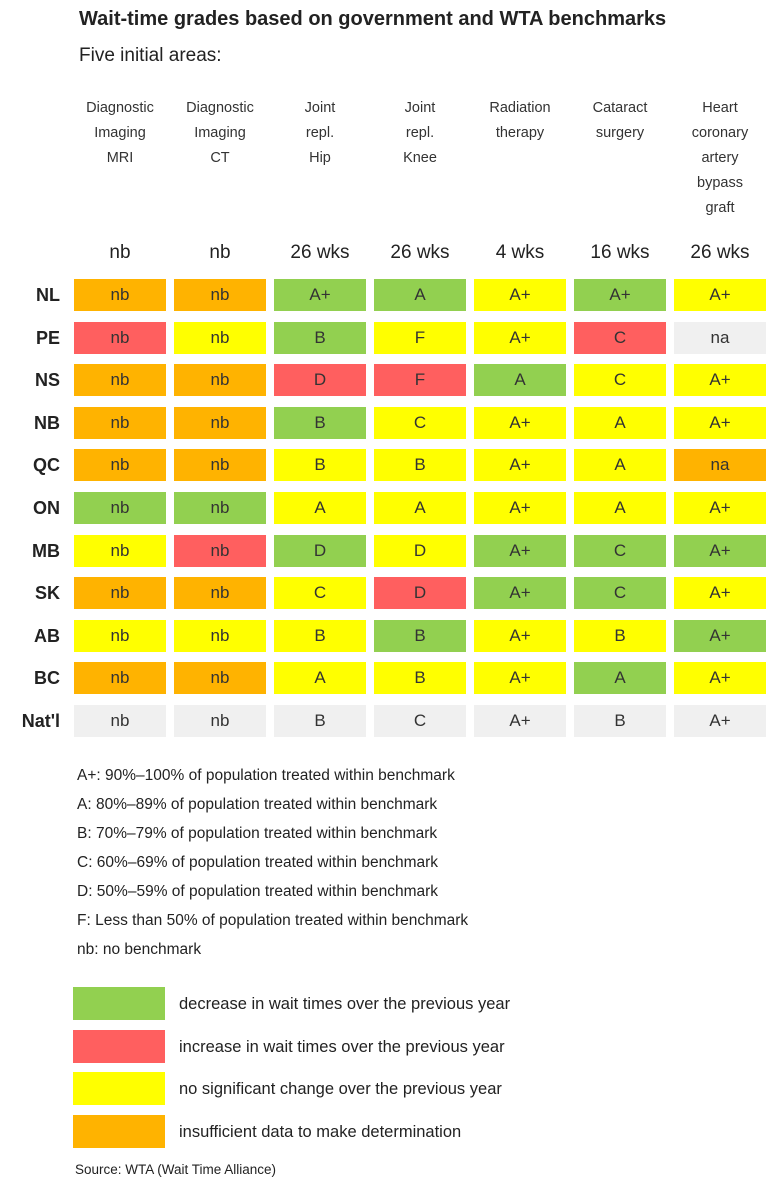 This screenshot has width=780, height=1187. Describe the element at coordinates (119, 1046) in the screenshot. I see `color-swatch-red` at that location.